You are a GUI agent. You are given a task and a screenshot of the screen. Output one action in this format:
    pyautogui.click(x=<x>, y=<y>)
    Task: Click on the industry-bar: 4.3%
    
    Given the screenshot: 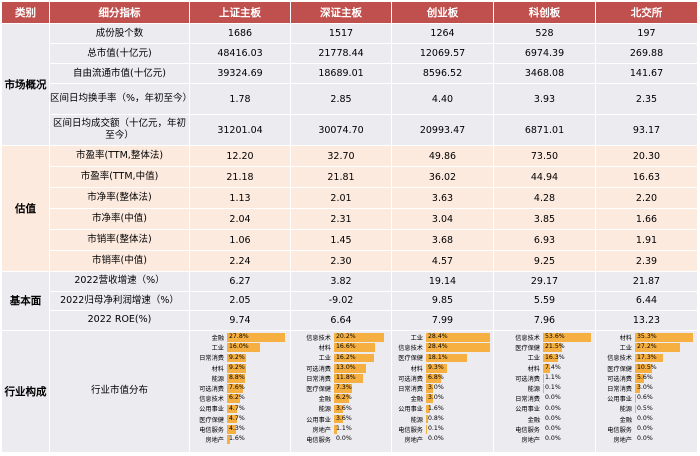 What is the action you would take?
    pyautogui.click(x=256, y=429)
    